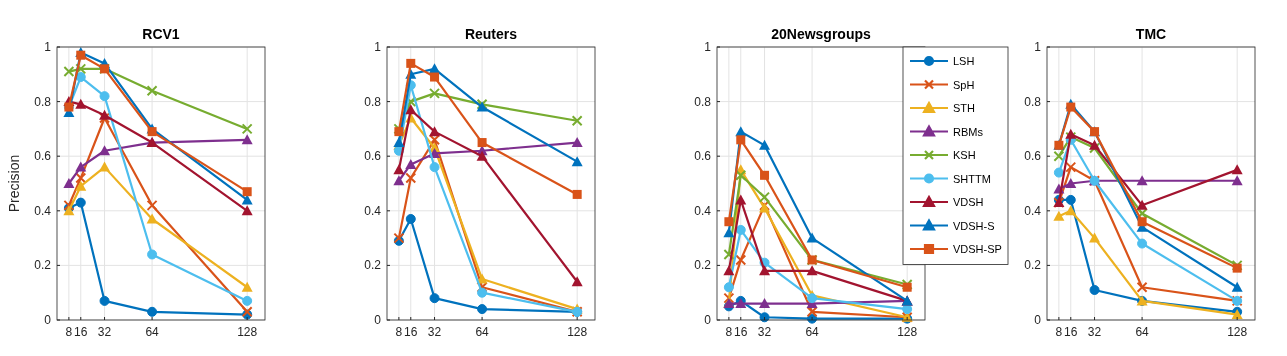 The width and height of the screenshot is (1287, 356). Describe the element at coordinates (977, 249) in the screenshot. I see `legend-label: VDSH-SP` at that location.